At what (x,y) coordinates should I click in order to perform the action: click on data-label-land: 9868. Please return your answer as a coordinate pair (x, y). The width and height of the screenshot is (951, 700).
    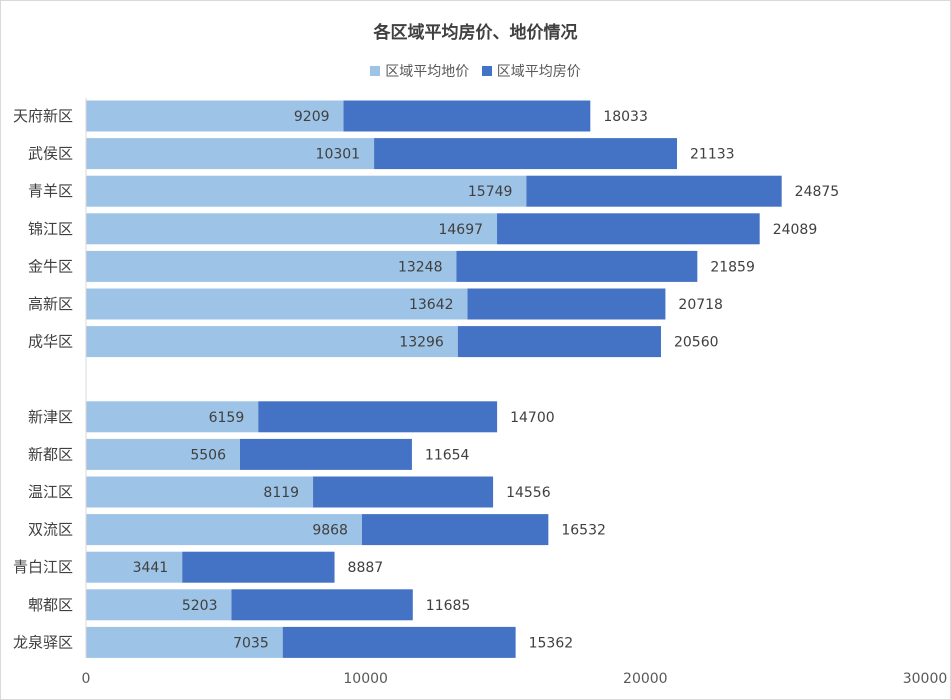
    Looking at the image, I should click on (330, 531).